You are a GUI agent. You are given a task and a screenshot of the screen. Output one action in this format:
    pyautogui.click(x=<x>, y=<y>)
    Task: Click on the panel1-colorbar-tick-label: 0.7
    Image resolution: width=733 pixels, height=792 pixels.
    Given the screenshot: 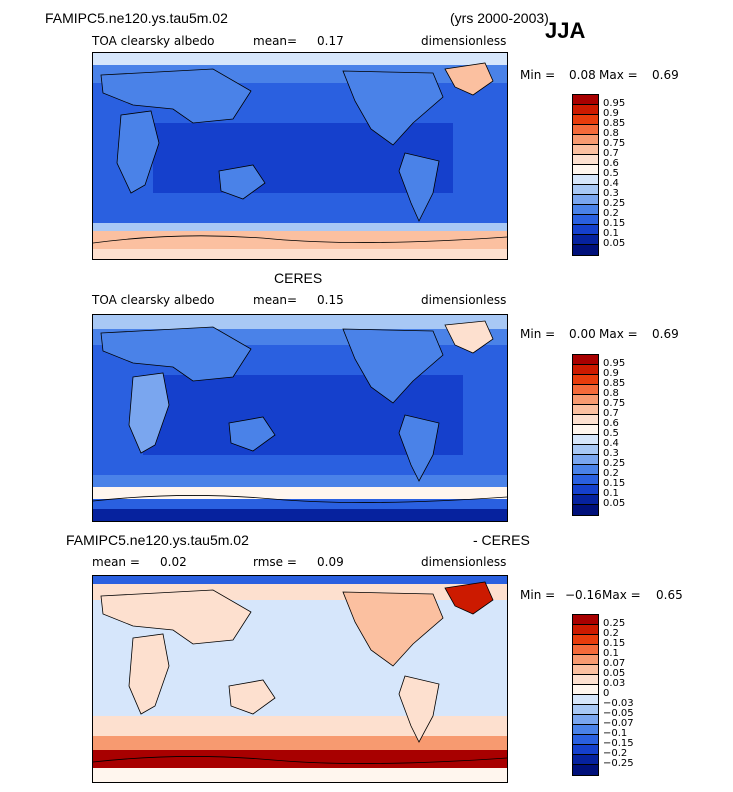 What is the action you would take?
    pyautogui.click(x=611, y=153)
    